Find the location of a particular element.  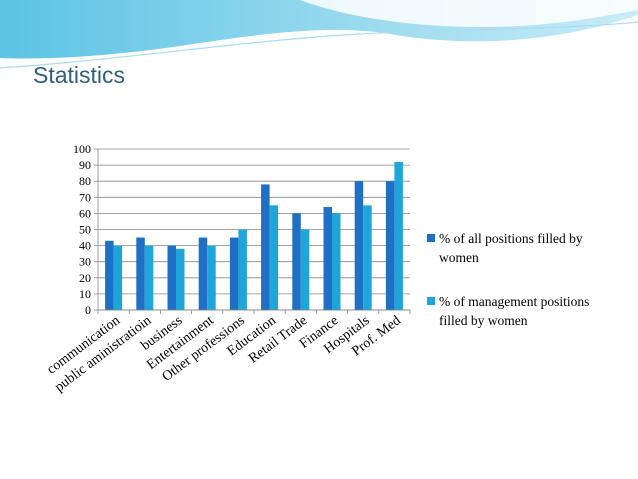

y-tick-label: 70 is located at coordinates (85, 197).